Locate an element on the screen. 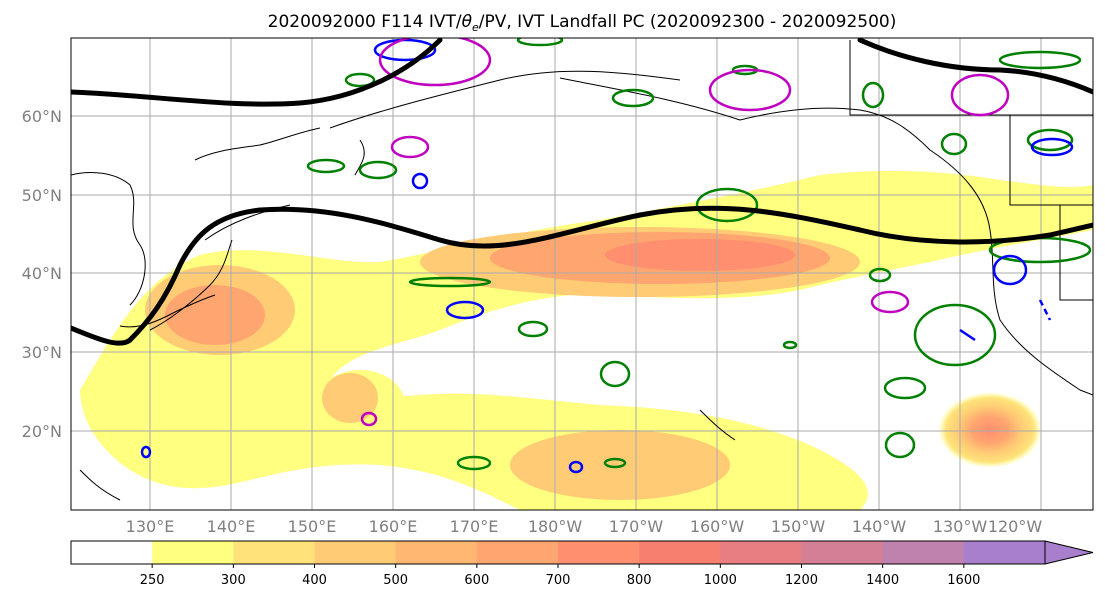 This screenshot has width=1105, height=603. colorbar-tick-label: 700 is located at coordinates (558, 580).